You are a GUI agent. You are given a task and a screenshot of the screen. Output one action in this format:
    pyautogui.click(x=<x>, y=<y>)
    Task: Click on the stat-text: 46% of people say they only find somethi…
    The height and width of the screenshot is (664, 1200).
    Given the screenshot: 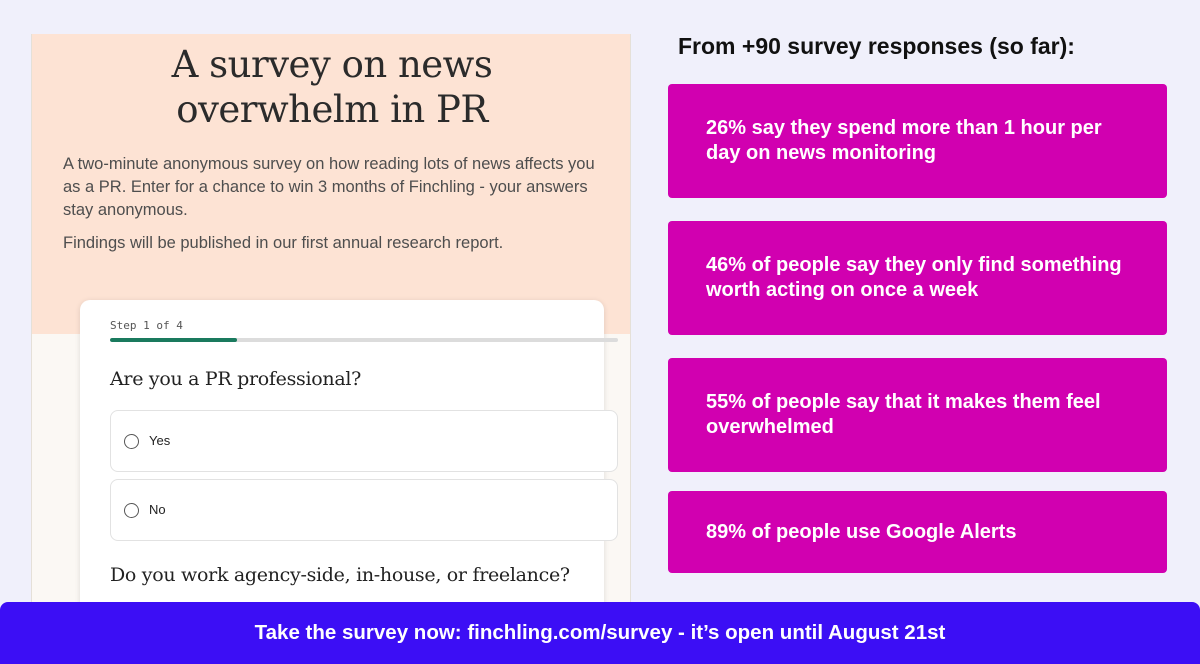 What is the action you would take?
    pyautogui.click(x=914, y=277)
    